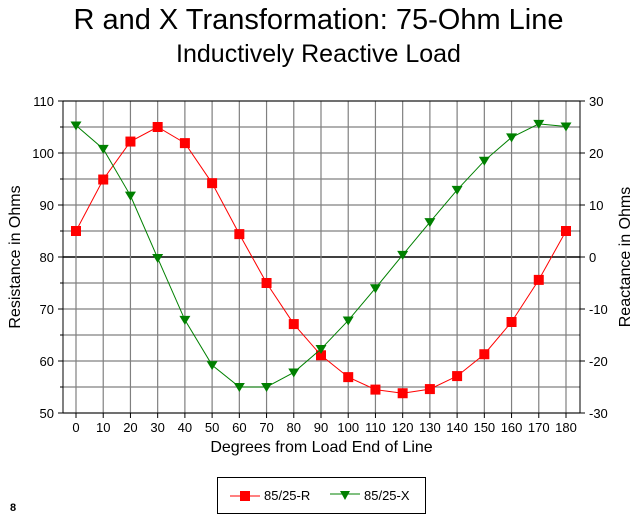  Describe the element at coordinates (130, 427) in the screenshot. I see `x-tick-label: 20` at that location.